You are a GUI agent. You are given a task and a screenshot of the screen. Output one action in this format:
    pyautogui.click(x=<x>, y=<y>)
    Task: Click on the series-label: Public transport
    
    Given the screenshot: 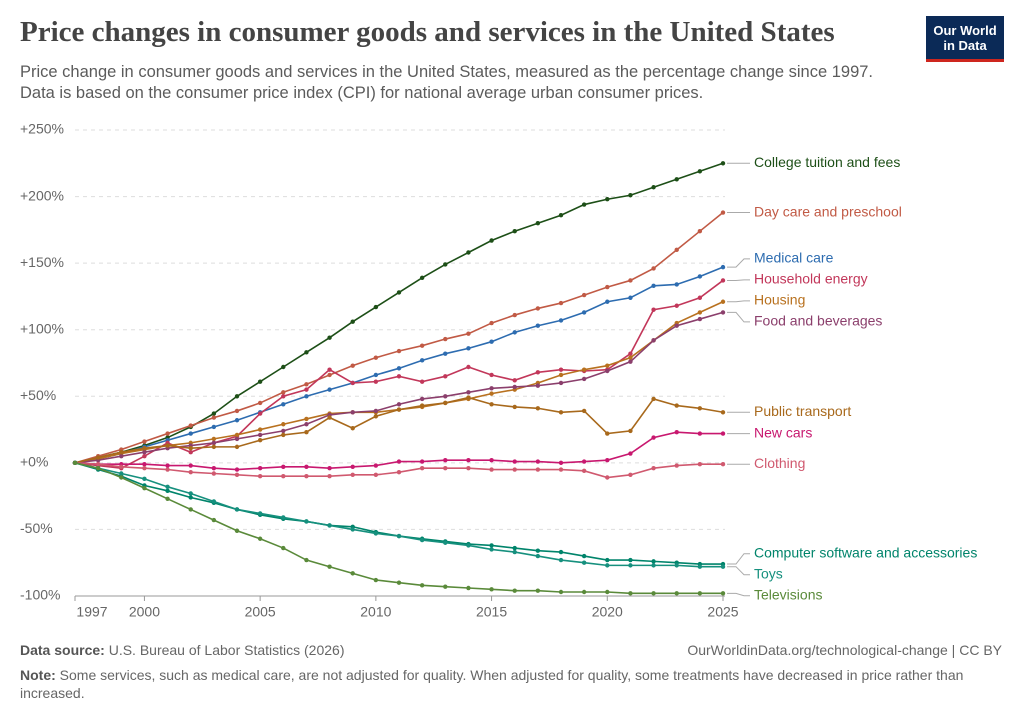 What is the action you would take?
    pyautogui.click(x=802, y=411)
    